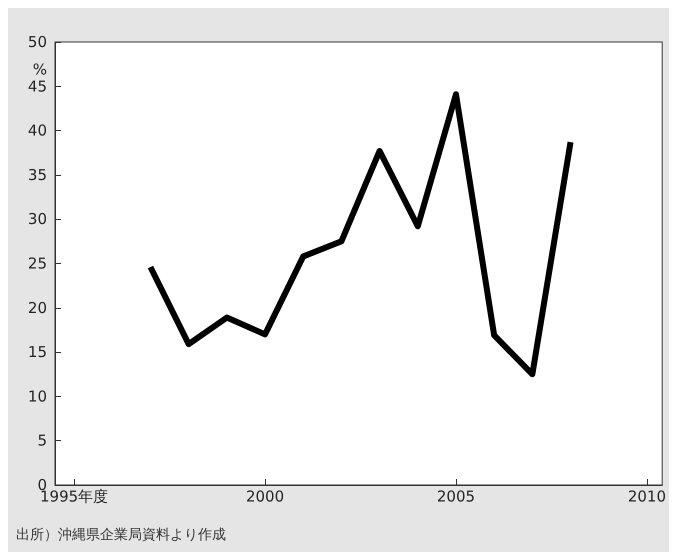 This screenshot has width=677, height=560. I want to click on y-tick-label: 5, so click(42, 441).